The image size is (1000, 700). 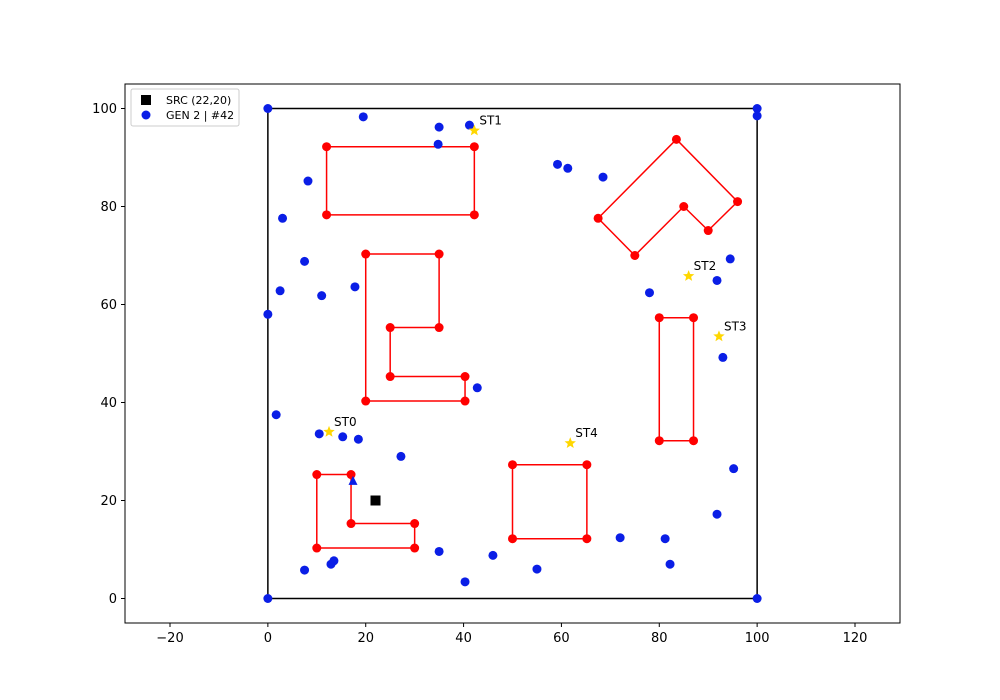 What do you see at coordinates (113, 599) in the screenshot?
I see `y-tick-label-0: 0` at bounding box center [113, 599].